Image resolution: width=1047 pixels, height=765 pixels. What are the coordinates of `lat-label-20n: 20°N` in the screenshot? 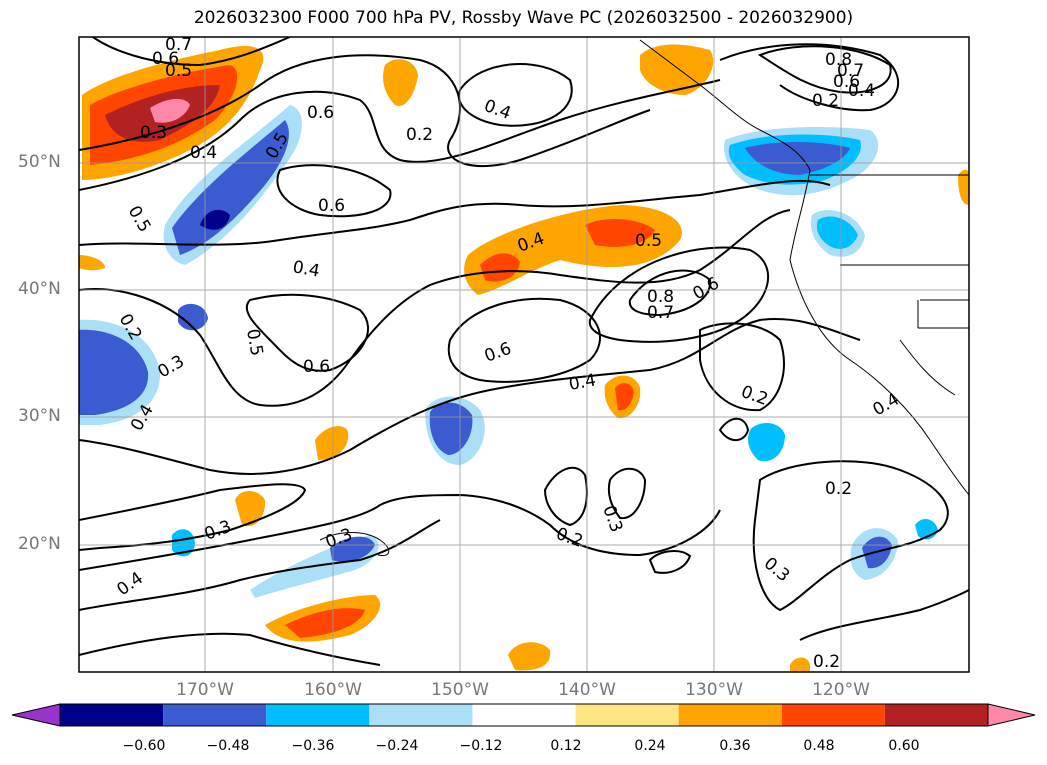 It's located at (39, 544).